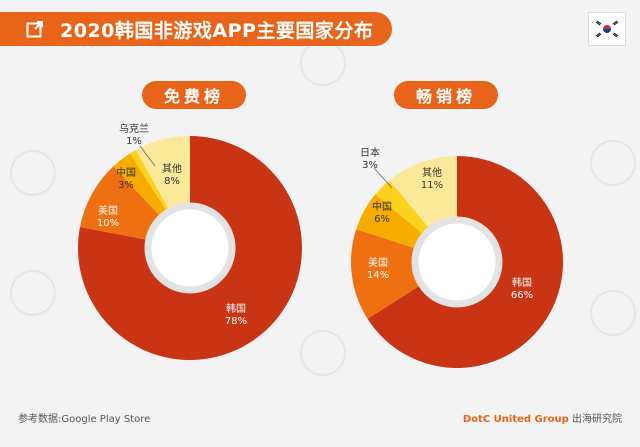  What do you see at coordinates (370, 152) in the screenshot?
I see `slice-label: 日本` at bounding box center [370, 152].